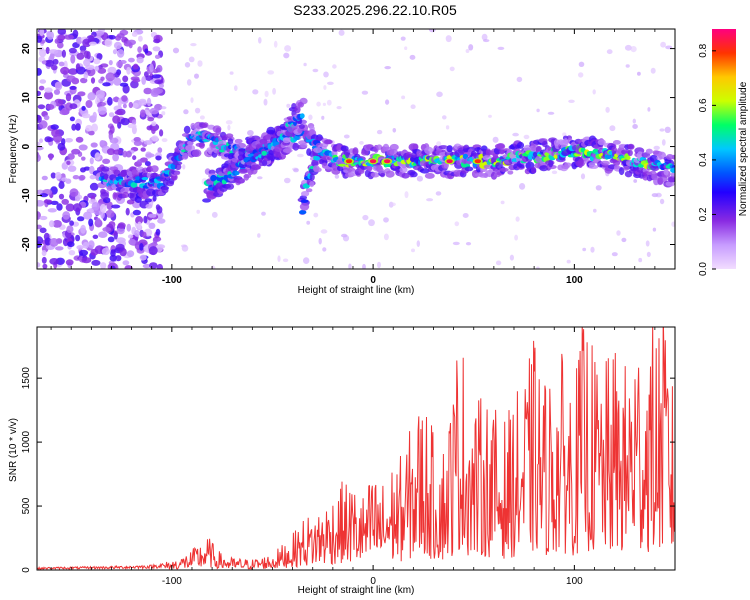 This screenshot has height=600, width=750. Describe the element at coordinates (703, 105) in the screenshot. I see `colorbar-tick-label: 0.6` at that location.